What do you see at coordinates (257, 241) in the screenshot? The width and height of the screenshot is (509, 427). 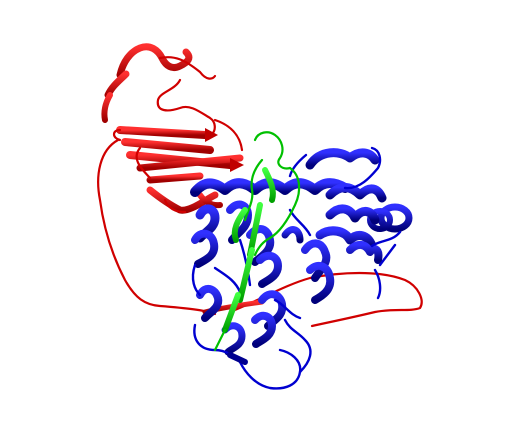 I see `chain-green` at bounding box center [257, 241].